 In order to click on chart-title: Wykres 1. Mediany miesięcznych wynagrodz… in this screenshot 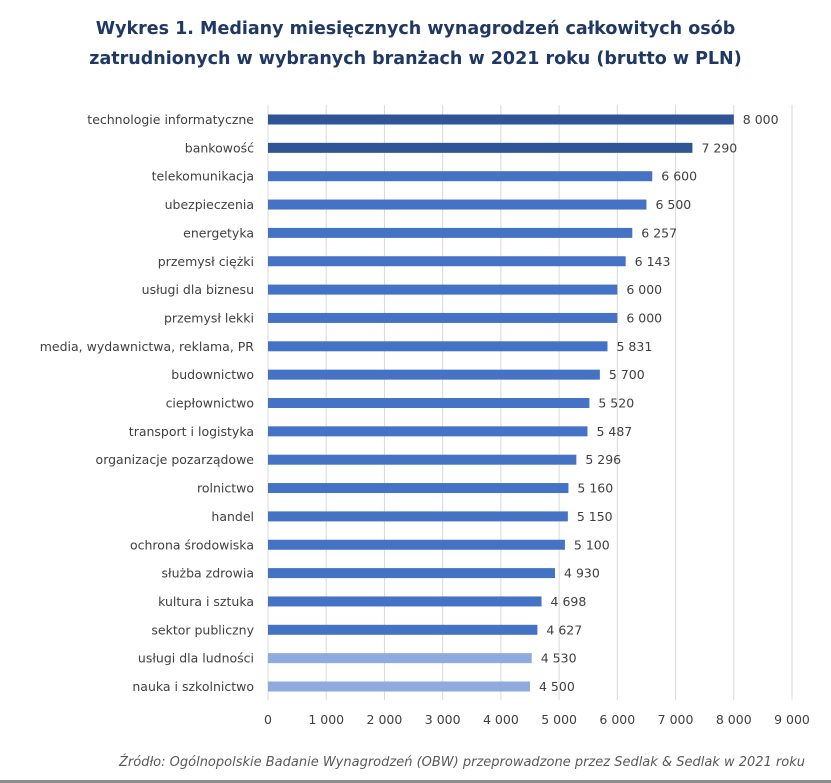, I will do `click(415, 44)`.